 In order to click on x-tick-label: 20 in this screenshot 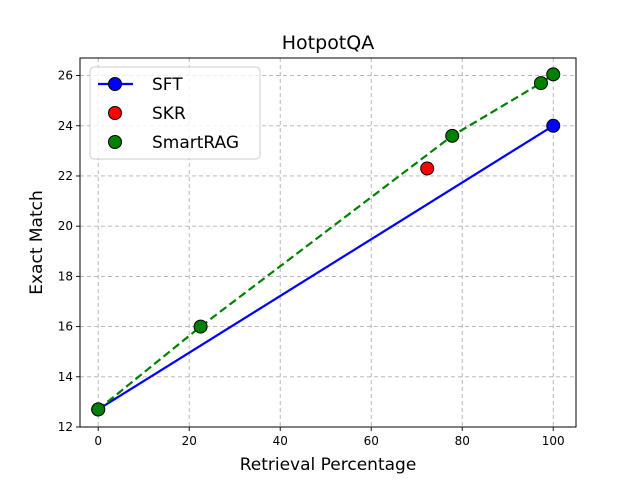, I will do `click(189, 441)`.